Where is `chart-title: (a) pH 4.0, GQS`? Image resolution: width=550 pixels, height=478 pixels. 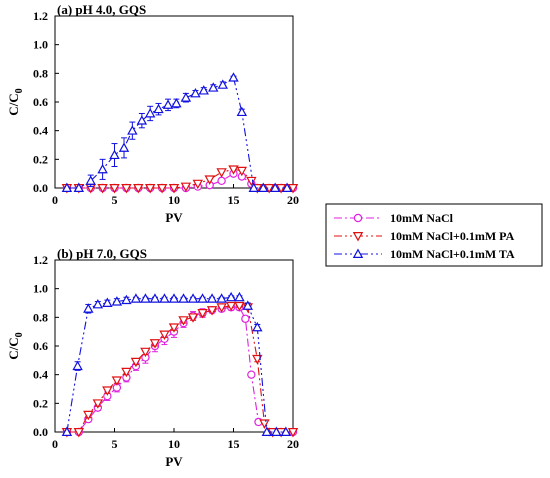
chart-title: (a) pH 4.0, GQS is located at coordinates (101, 9).